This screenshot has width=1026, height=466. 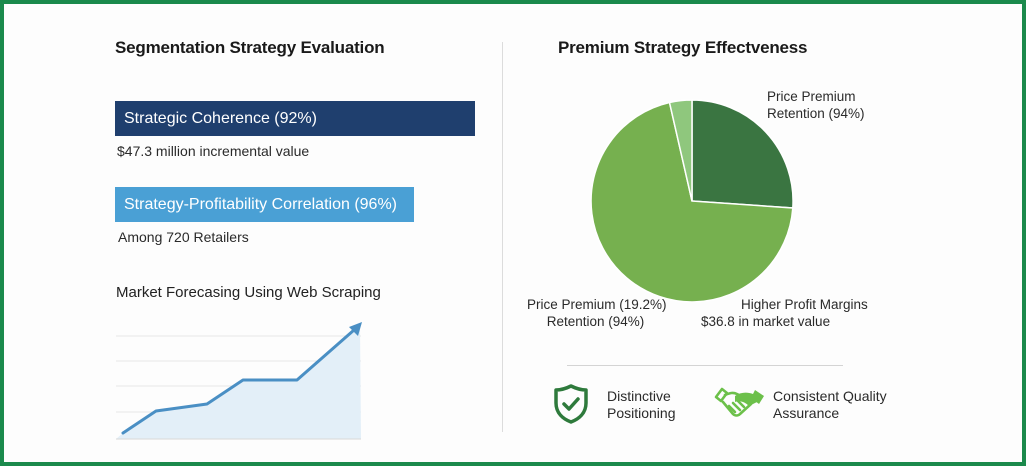 I want to click on feature-consistent-quality: Consistent Quality Assurance, so click(x=830, y=404).